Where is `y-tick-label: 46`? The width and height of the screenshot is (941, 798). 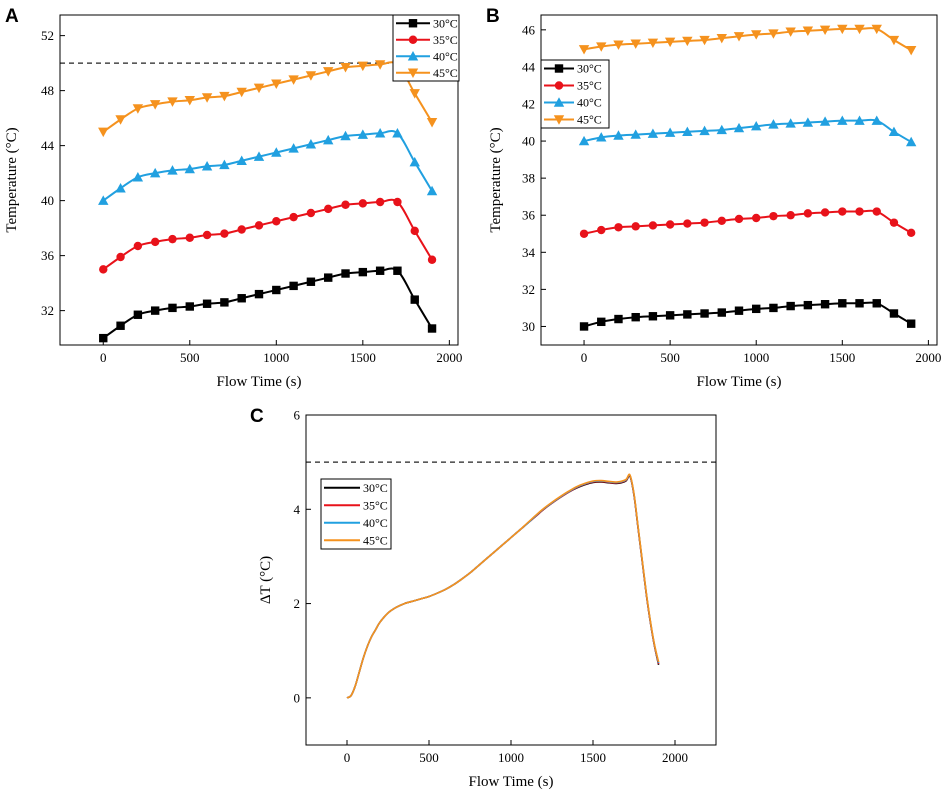 y-tick-label: 46 is located at coordinates (529, 29).